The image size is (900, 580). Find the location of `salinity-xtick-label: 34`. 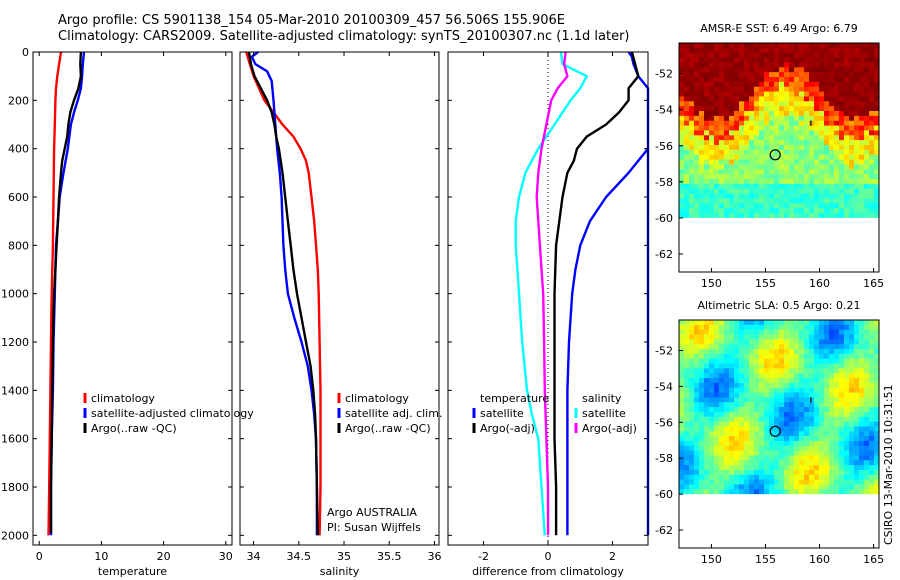

salinity-xtick-label: 34 is located at coordinates (254, 556).